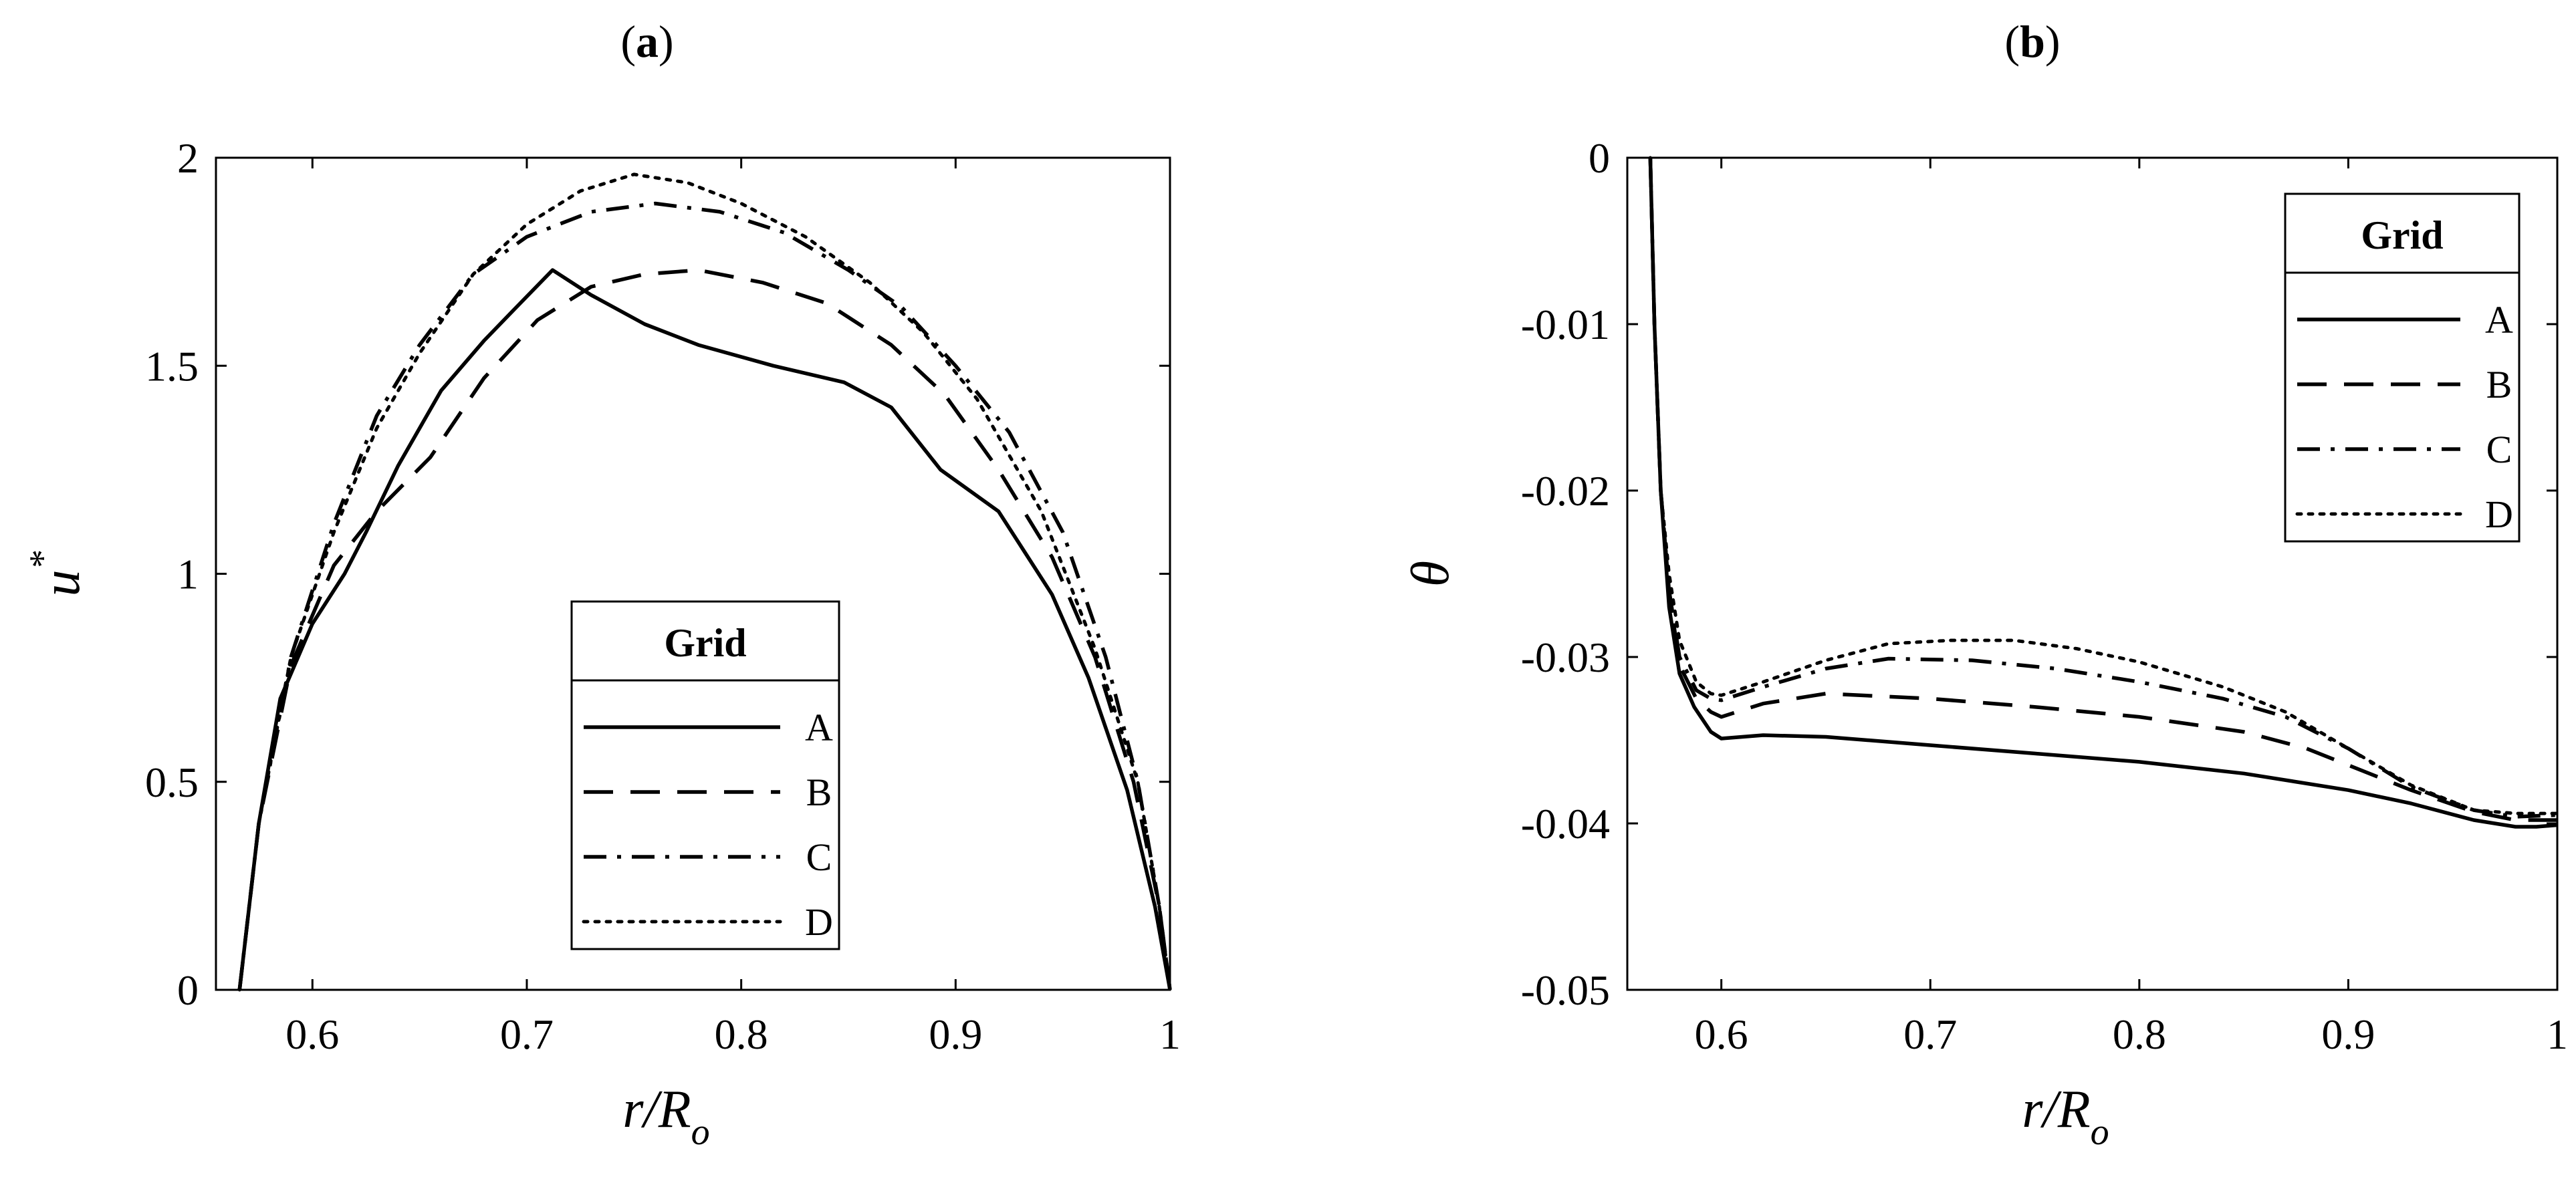  Describe the element at coordinates (1565, 657) in the screenshot. I see `y-tick-label: -0.03` at that location.